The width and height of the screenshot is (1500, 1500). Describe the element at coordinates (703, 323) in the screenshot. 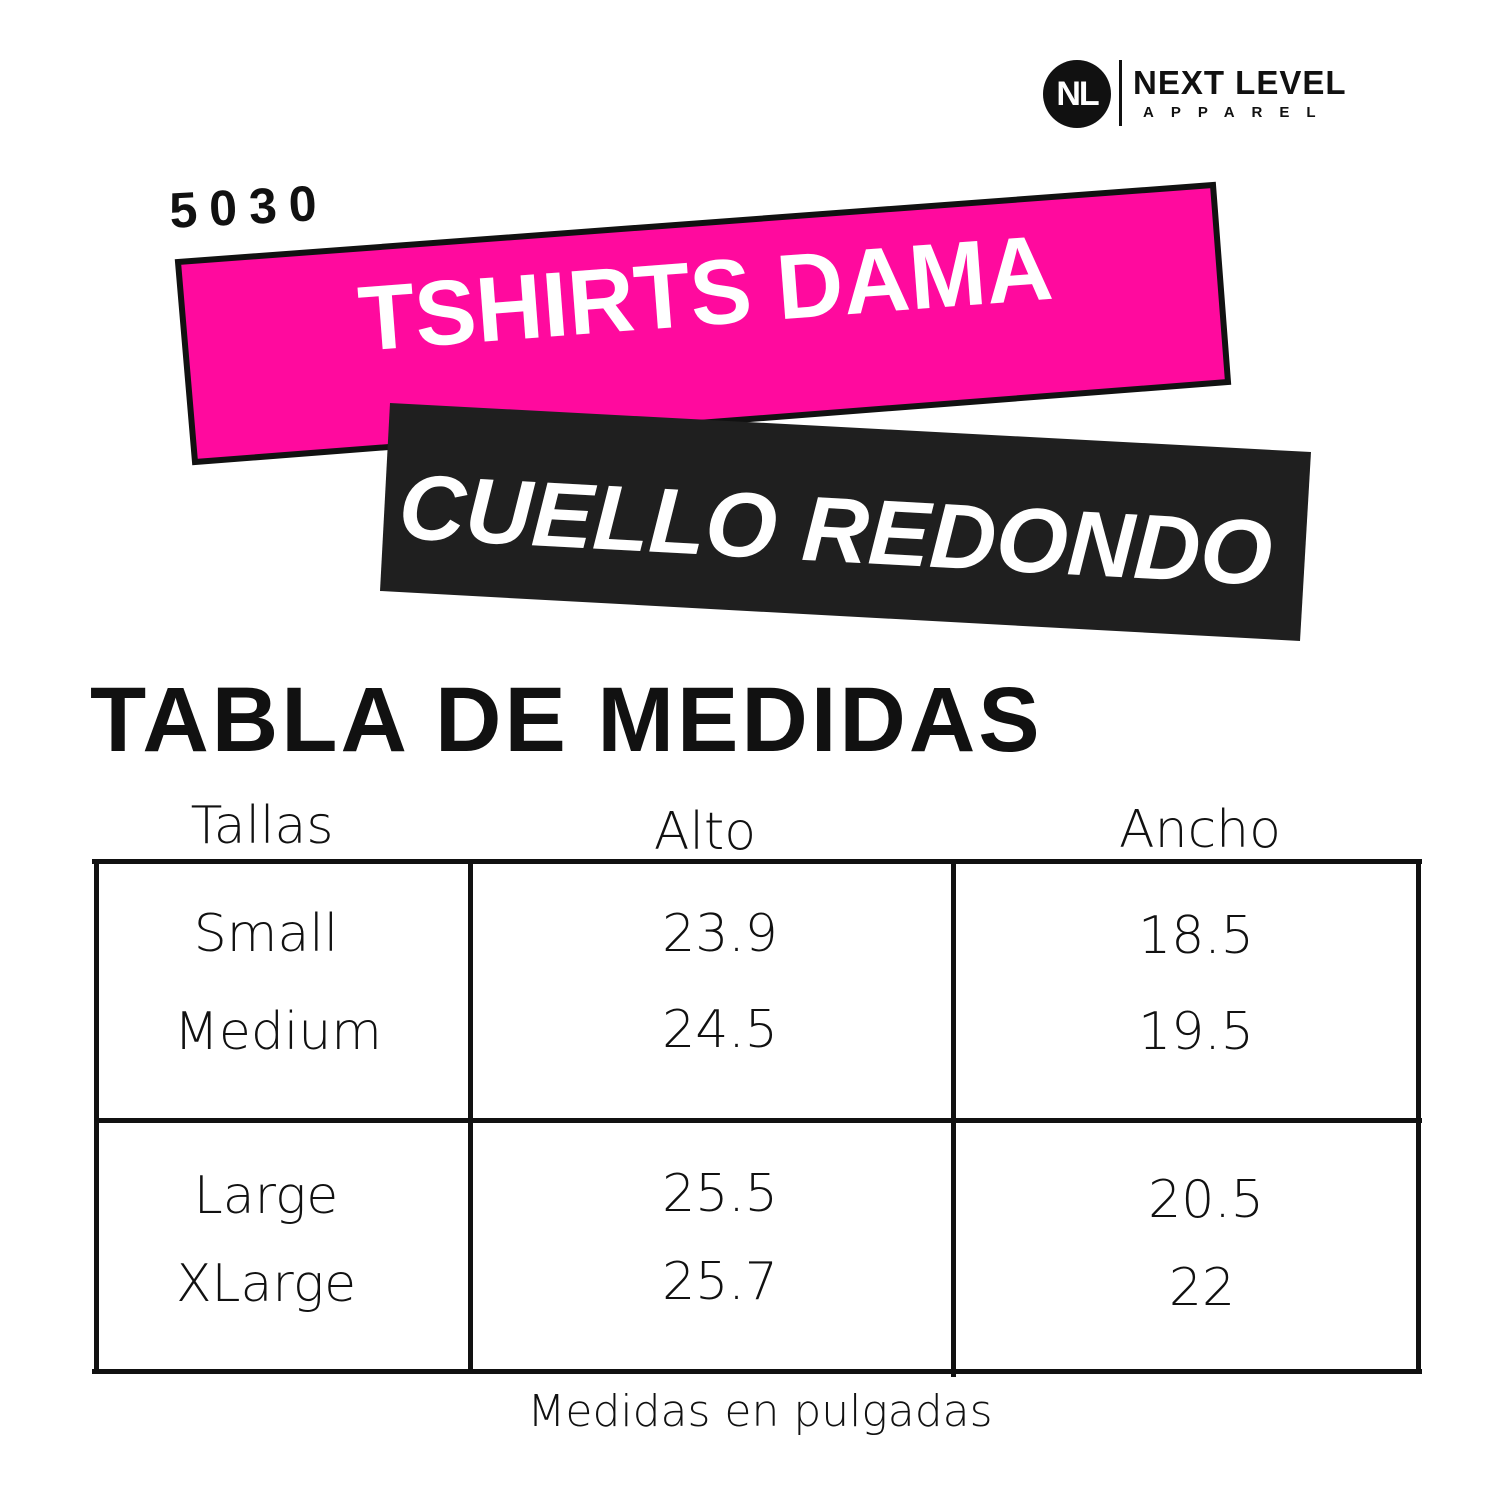

I see `pink-banner` at that location.